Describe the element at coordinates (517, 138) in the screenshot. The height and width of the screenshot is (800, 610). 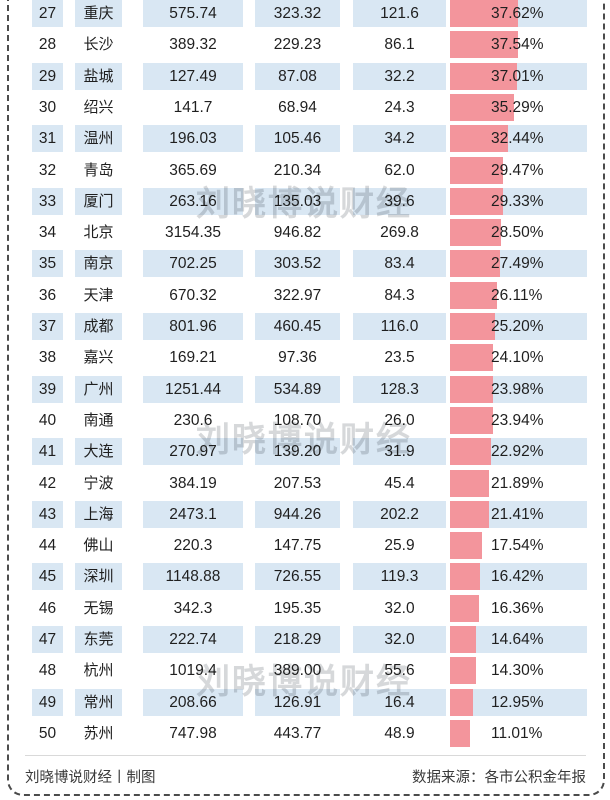
I see `ratio-label: 32.44%` at that location.